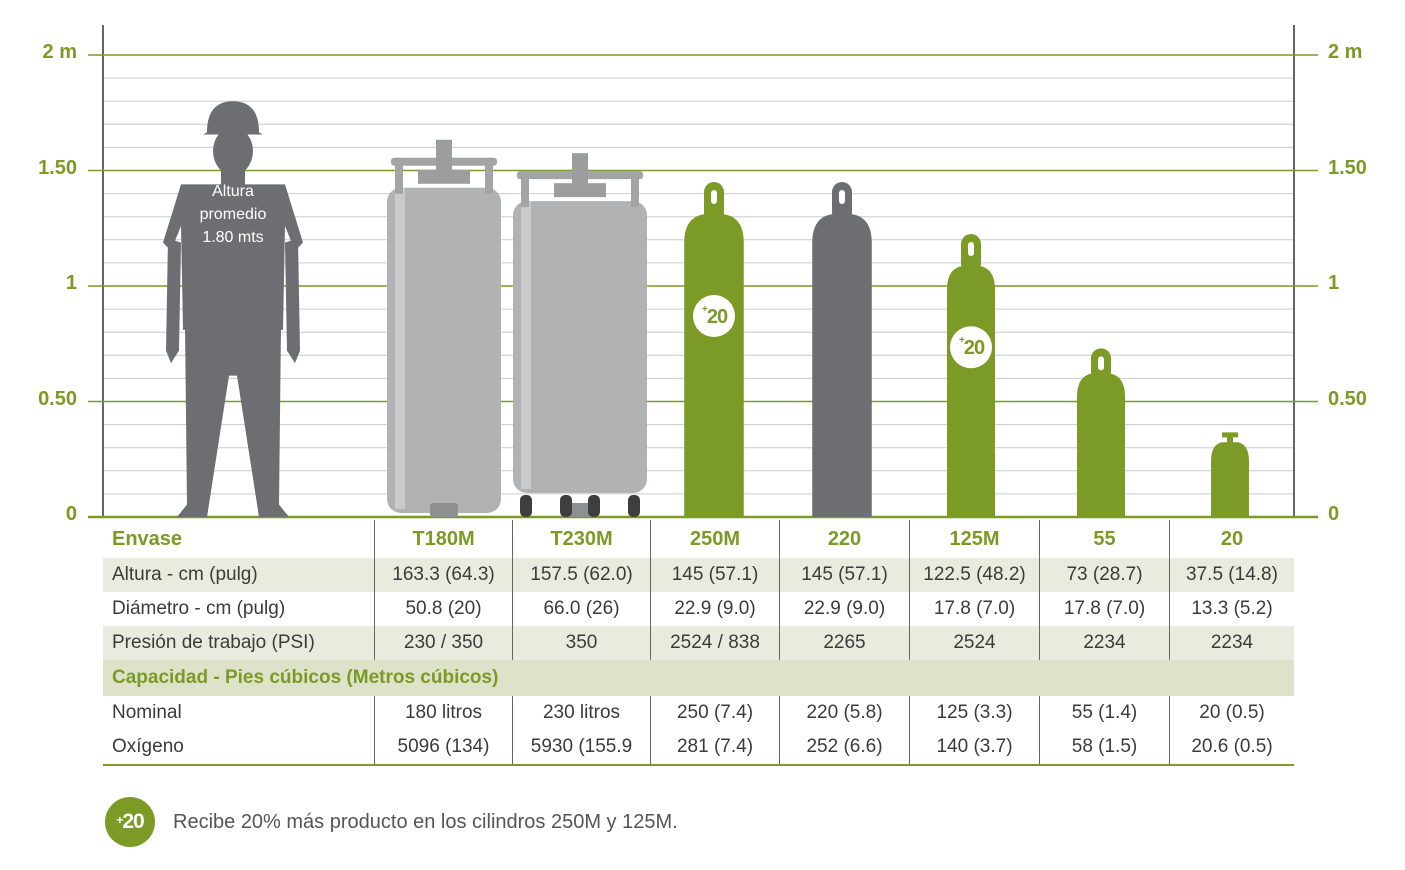 Image resolution: width=1405 pixels, height=870 pixels. Describe the element at coordinates (443, 713) in the screenshot. I see `table-cell: 180 litros` at that location.